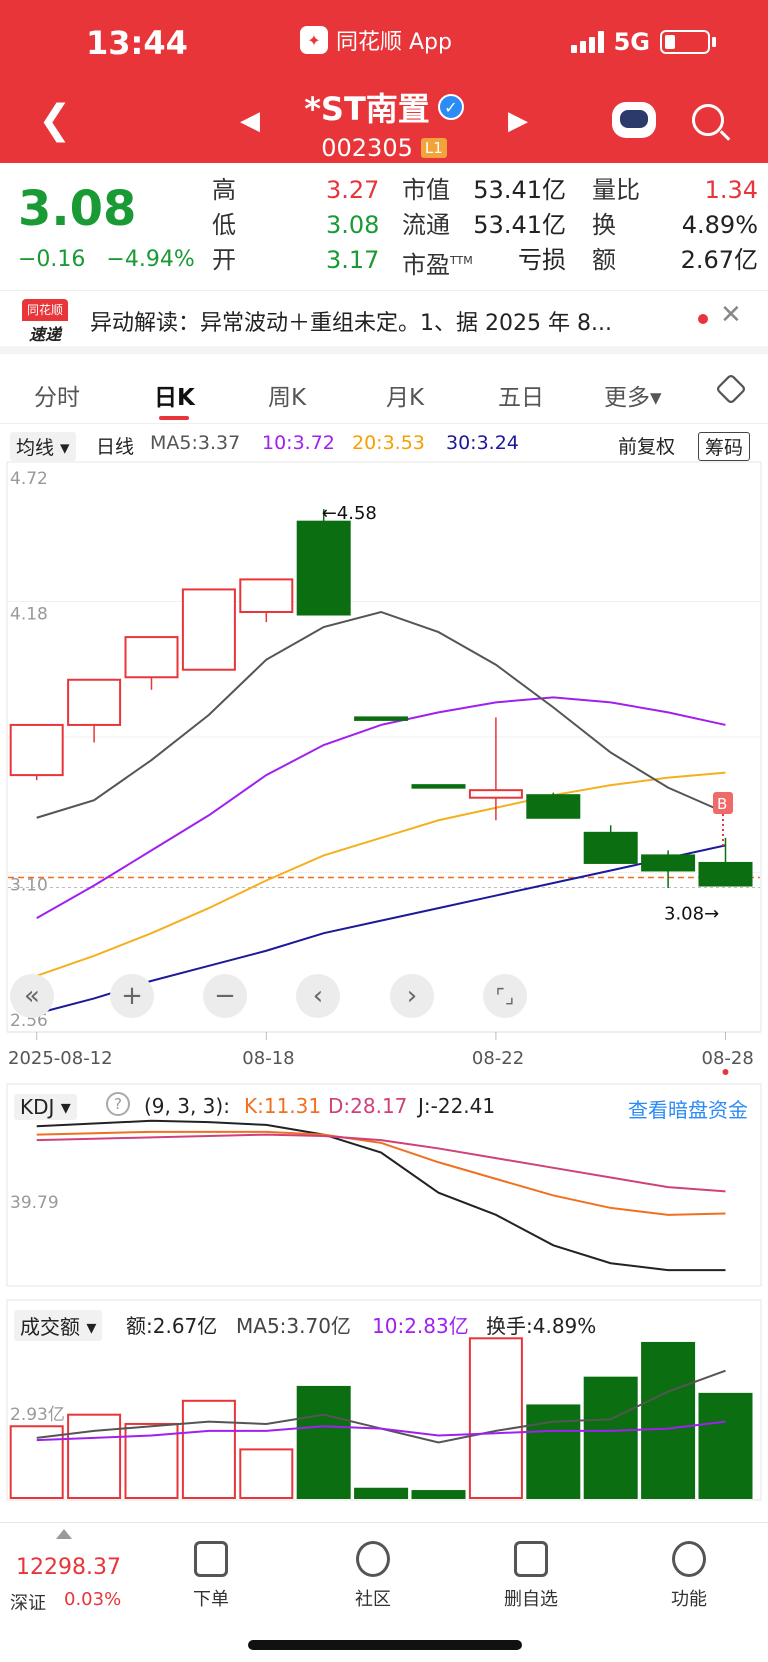 This screenshot has height=1662, width=768. Describe the element at coordinates (77, 209) in the screenshot. I see `last-price: 3.08` at that location.